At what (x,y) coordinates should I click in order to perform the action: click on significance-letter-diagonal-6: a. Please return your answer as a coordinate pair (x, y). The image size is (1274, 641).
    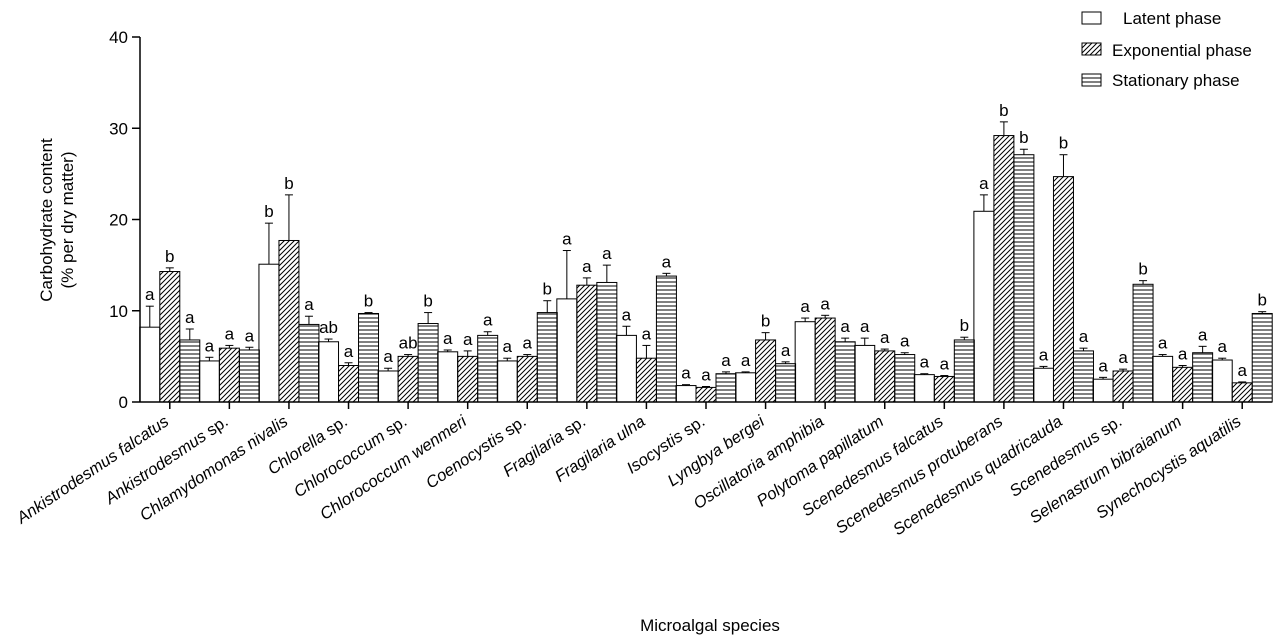
    Looking at the image, I should click on (528, 343).